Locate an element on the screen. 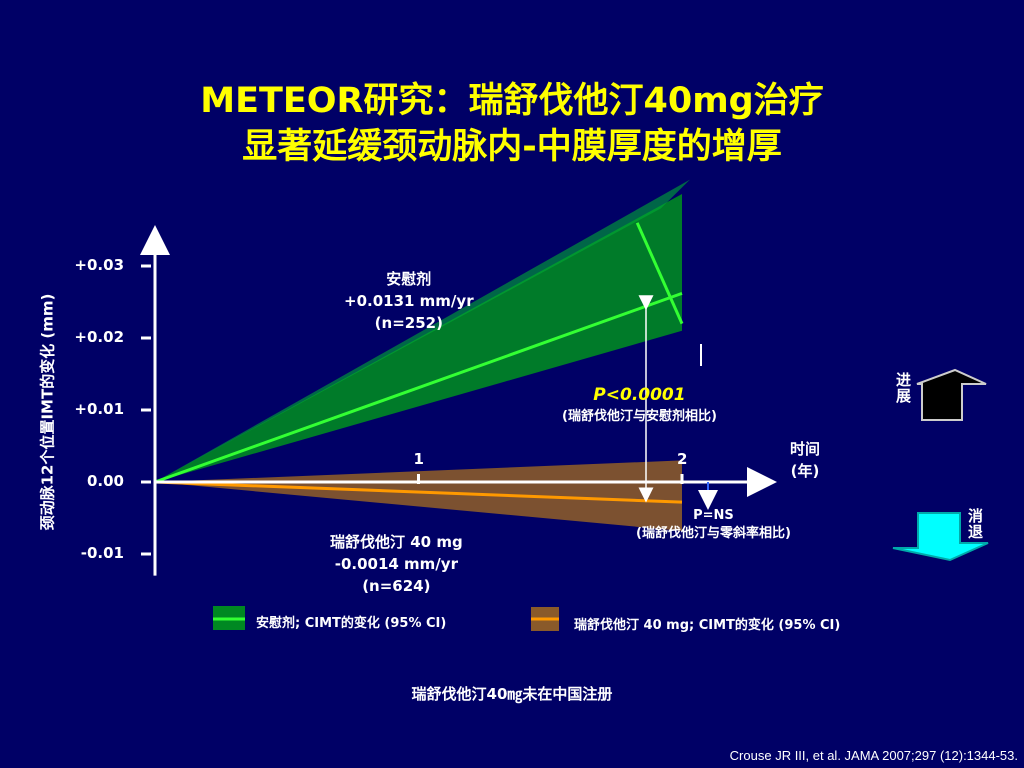 The width and height of the screenshot is (1024, 768). title-line-2: 显著延缓颈动脉内-中膜厚度的增厚 is located at coordinates (512, 147).